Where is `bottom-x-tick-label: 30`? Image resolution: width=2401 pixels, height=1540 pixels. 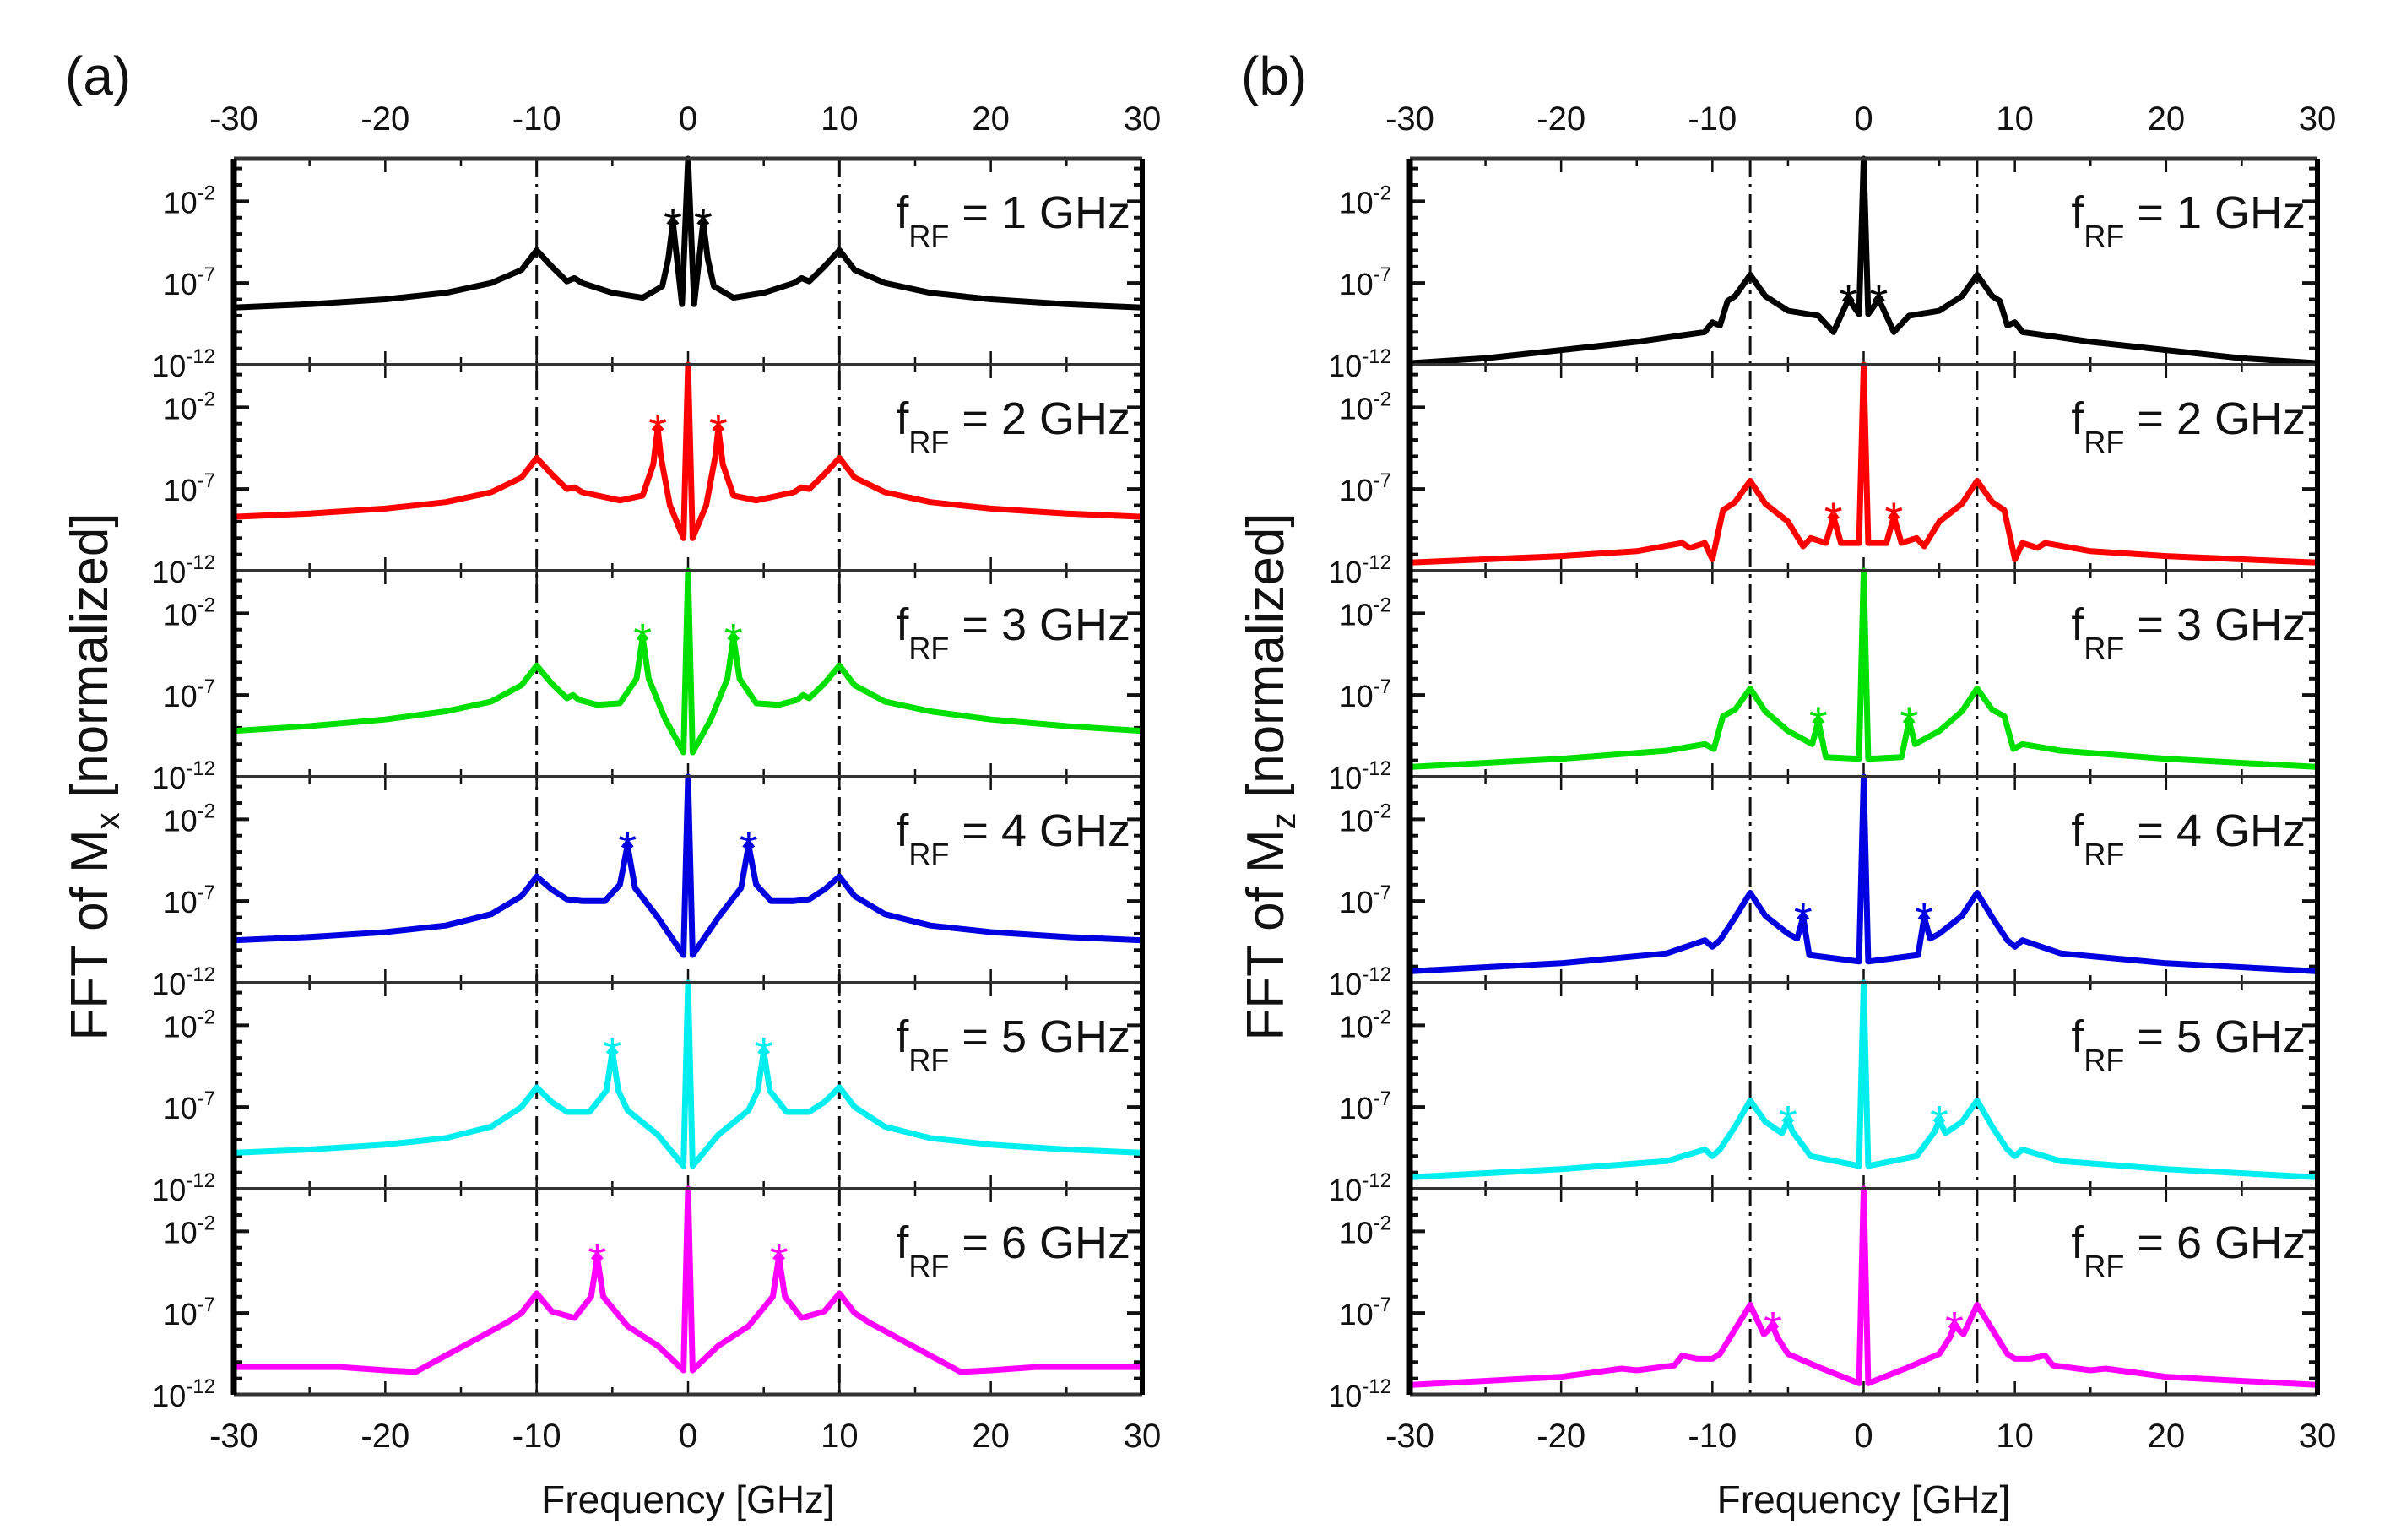
bottom-x-tick-label: 30 is located at coordinates (2318, 1436).